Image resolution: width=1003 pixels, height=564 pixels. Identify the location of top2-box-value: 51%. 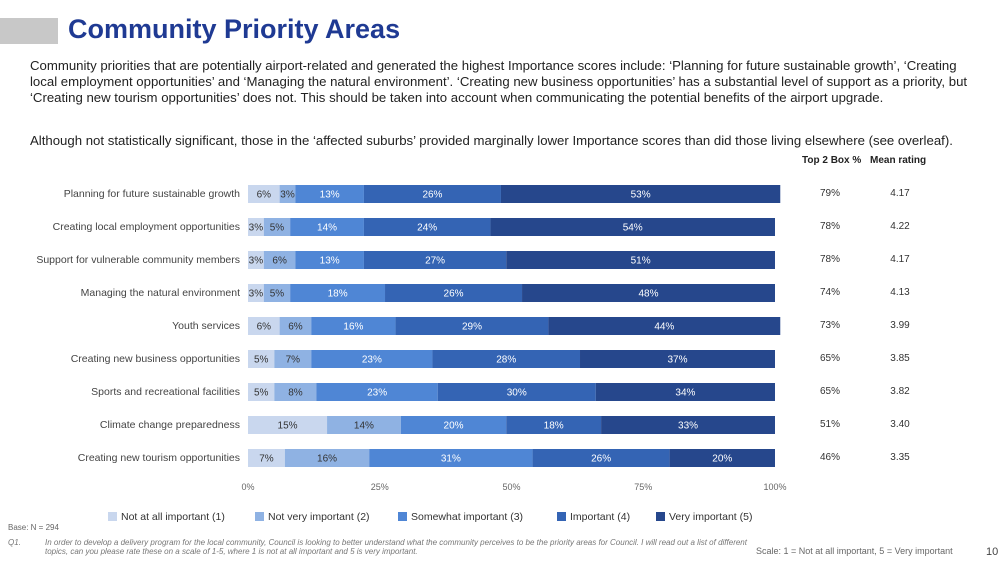
(829, 424).